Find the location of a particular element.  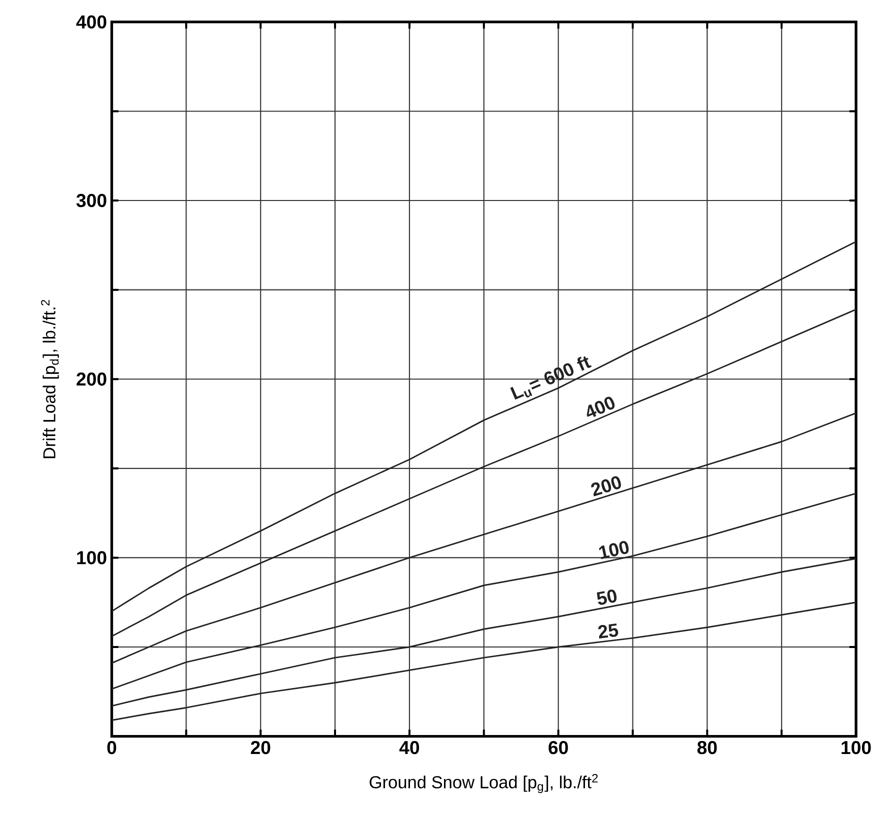

text: 100 is located at coordinates (614, 550).